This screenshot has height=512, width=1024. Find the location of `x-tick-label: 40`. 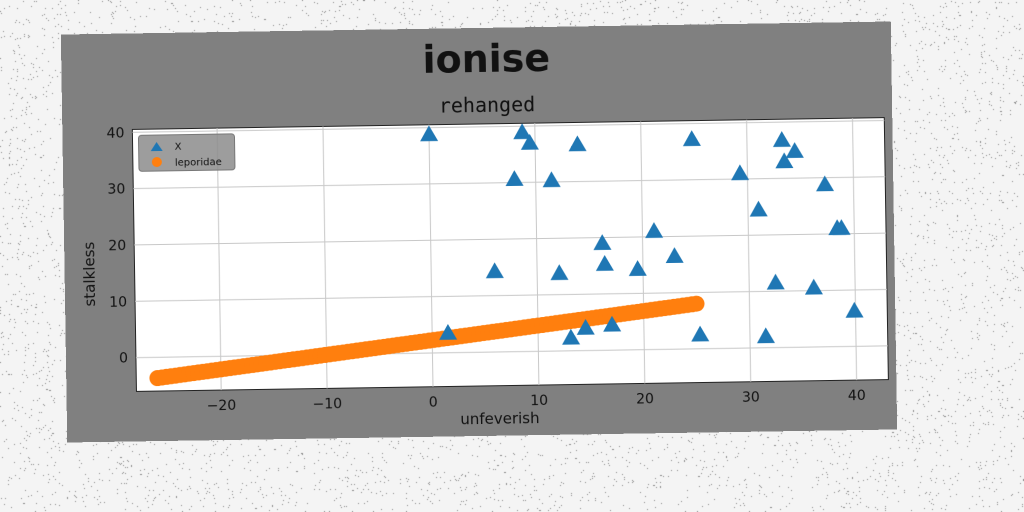

x-tick-label: 40 is located at coordinates (857, 396).